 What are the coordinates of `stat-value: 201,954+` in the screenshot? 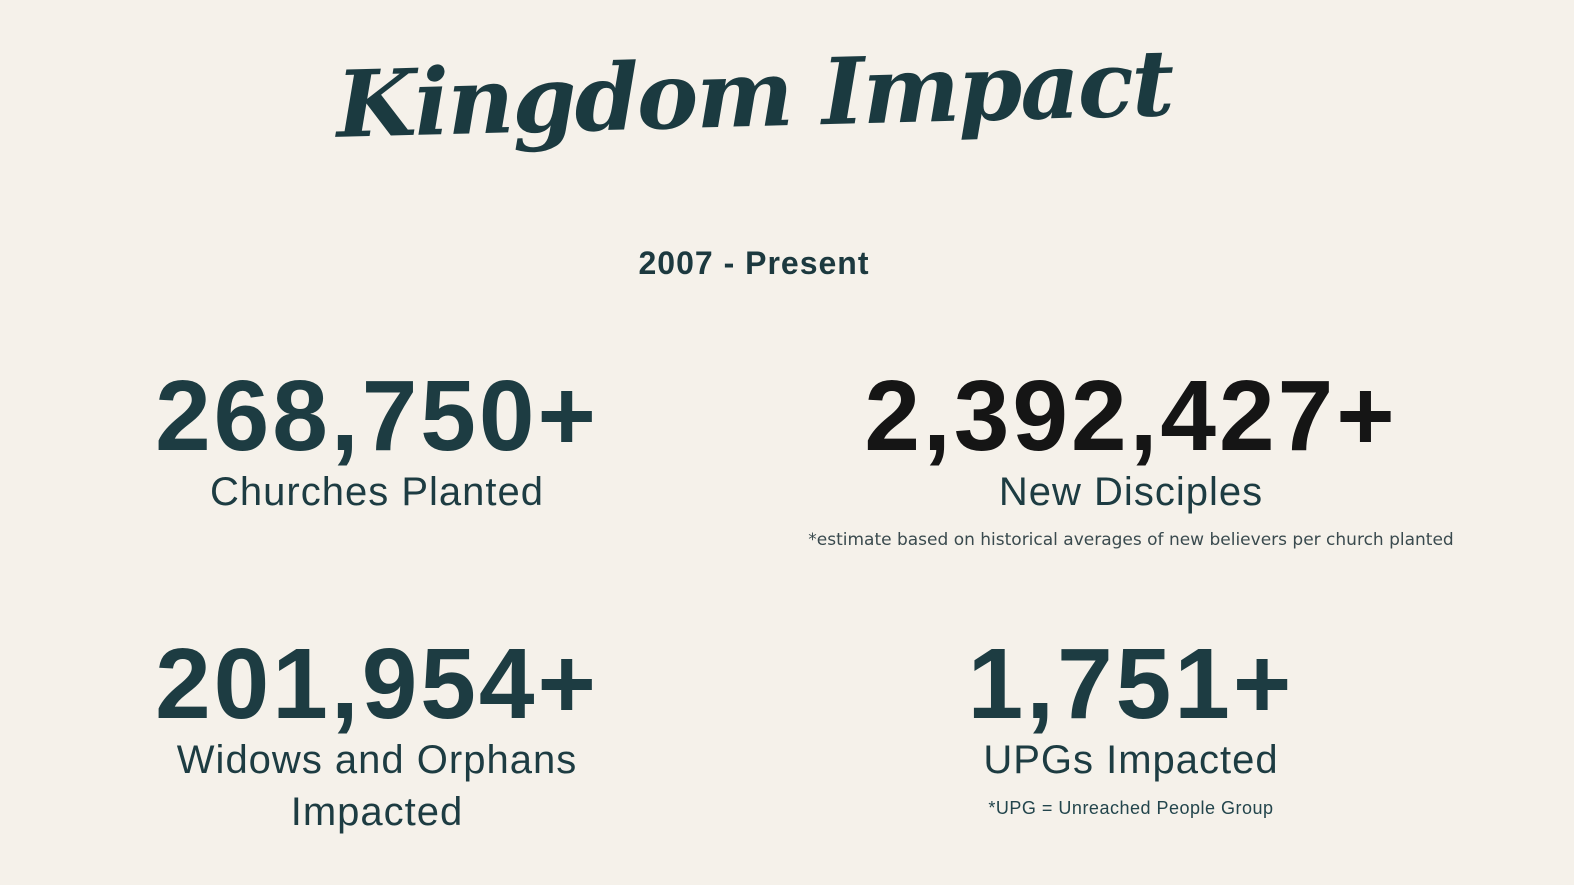 It's located at (377, 684).